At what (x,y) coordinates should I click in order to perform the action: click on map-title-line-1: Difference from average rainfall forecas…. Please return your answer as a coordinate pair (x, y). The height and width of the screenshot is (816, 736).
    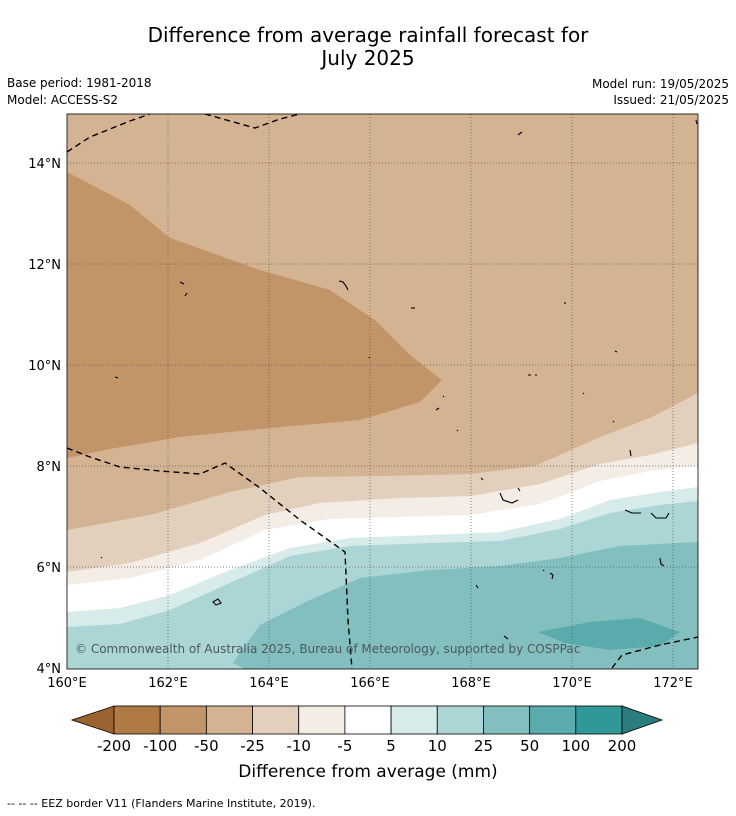
    Looking at the image, I should click on (368, 35).